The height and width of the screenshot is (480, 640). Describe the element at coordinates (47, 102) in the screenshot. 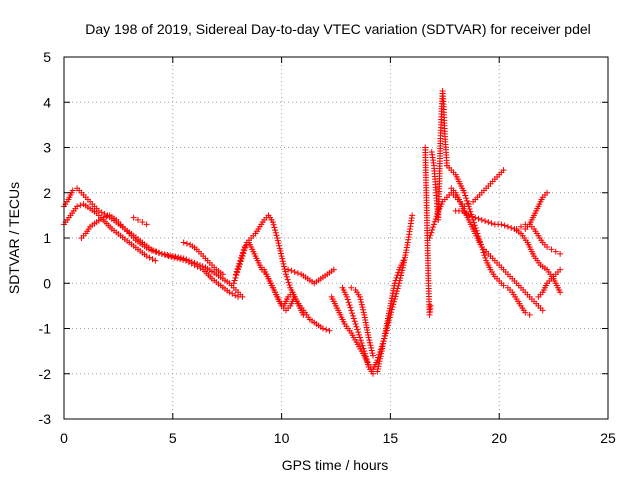

I see `y-tick-label: 4` at that location.